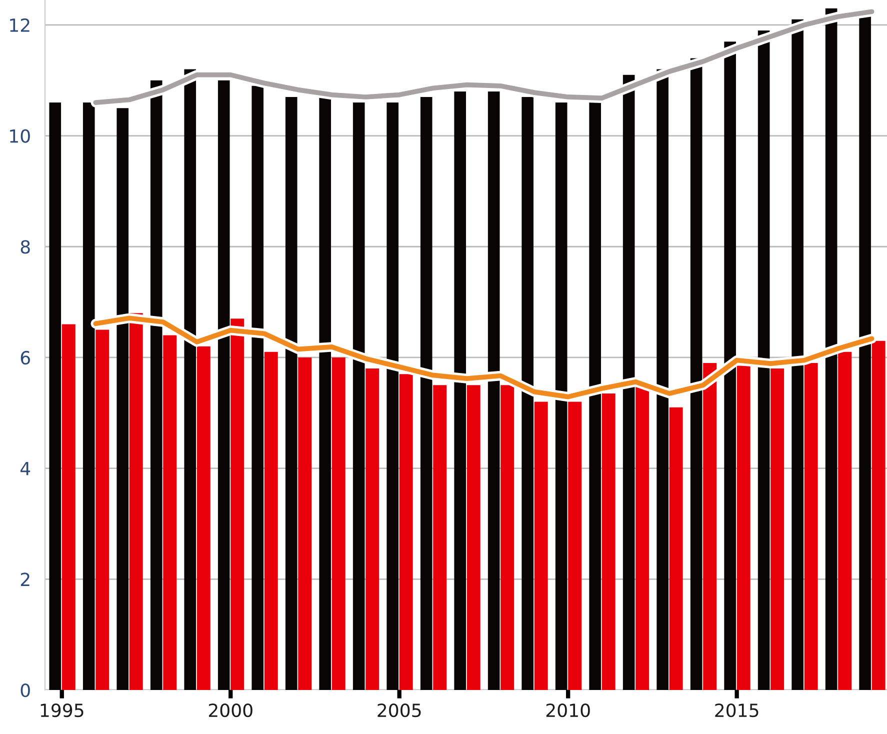 The image size is (887, 734). Describe the element at coordinates (399, 711) in the screenshot. I see `x-tick-label: 2005` at that location.